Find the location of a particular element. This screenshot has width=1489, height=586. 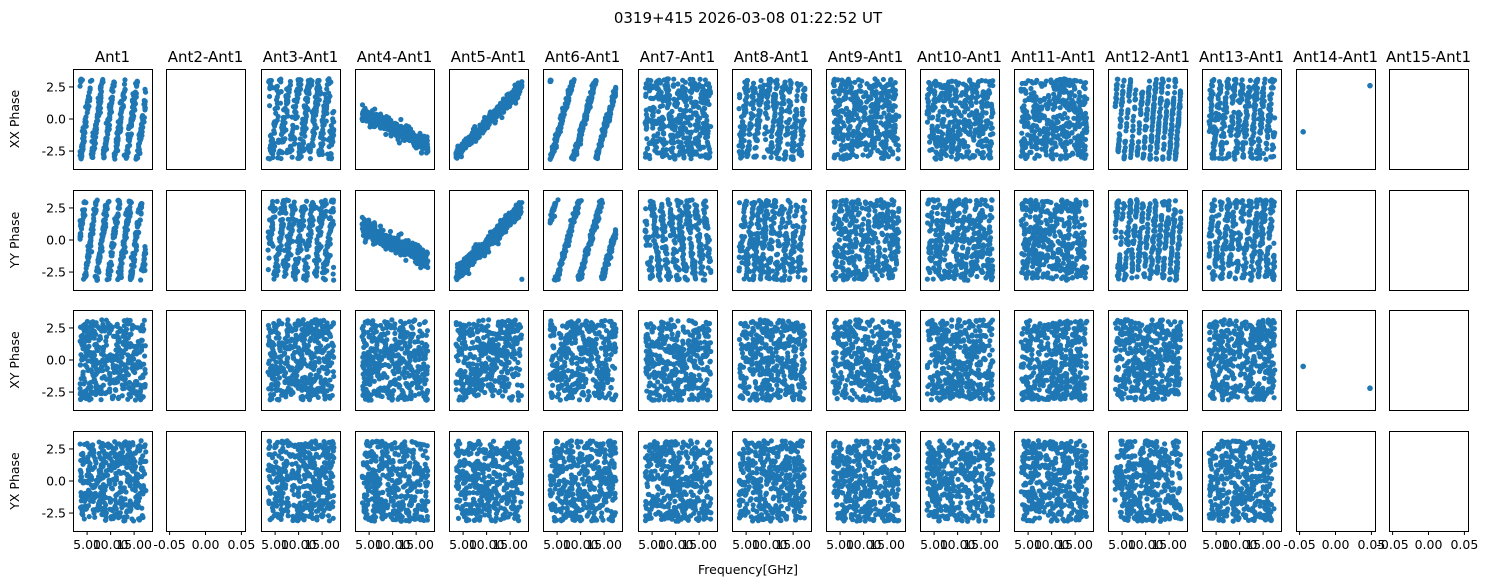

panel-title: Ant2-Ant1 is located at coordinates (205, 57).